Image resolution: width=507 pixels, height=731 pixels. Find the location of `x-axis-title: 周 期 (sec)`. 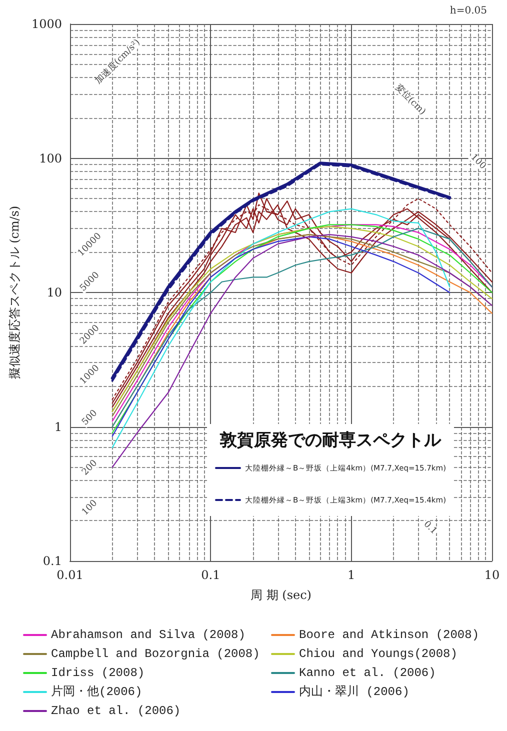

x-axis-title: 周 期 (sec) is located at coordinates (281, 595).